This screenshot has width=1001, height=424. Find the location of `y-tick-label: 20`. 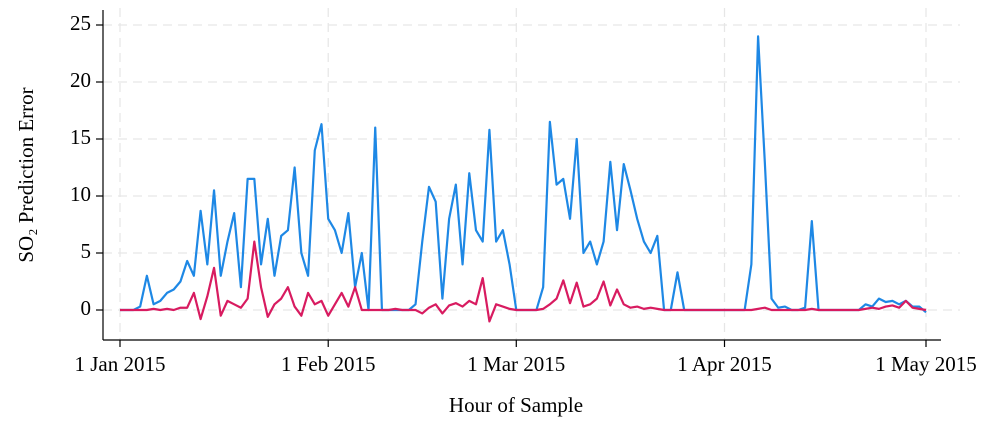

y-tick-label: 20 is located at coordinates (80, 80).